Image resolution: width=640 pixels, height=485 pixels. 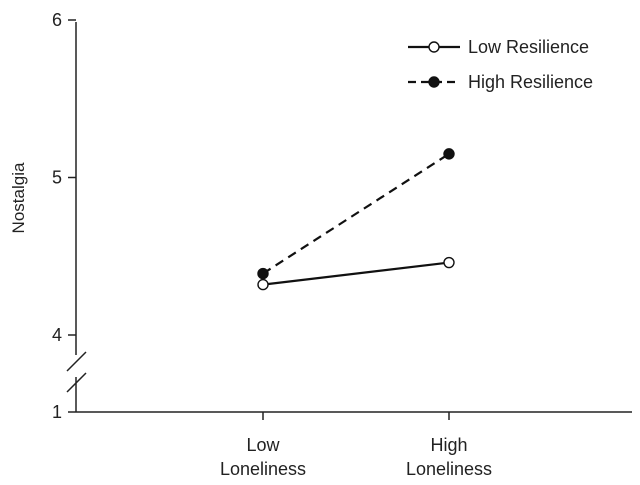 What do you see at coordinates (64, 216) in the screenshot?
I see `y-tick-group: 1 4 5 6` at bounding box center [64, 216].